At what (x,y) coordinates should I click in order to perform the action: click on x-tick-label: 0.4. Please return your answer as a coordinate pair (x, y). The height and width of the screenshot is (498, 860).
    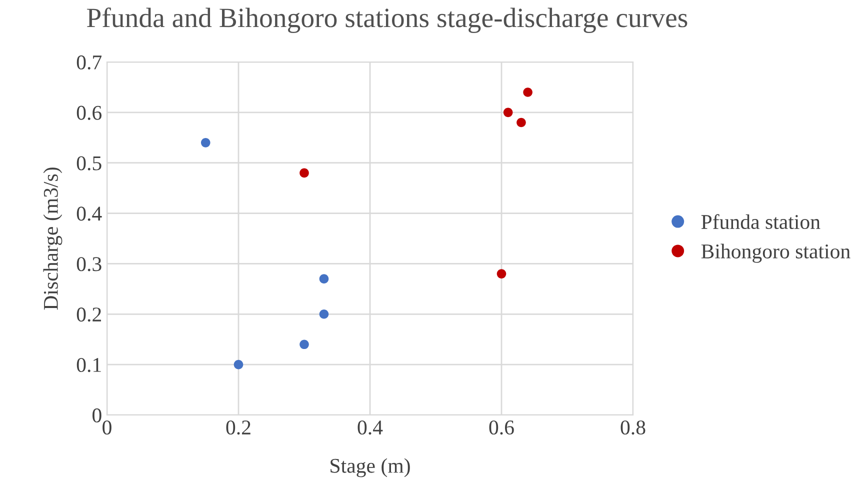
    Looking at the image, I should click on (370, 427).